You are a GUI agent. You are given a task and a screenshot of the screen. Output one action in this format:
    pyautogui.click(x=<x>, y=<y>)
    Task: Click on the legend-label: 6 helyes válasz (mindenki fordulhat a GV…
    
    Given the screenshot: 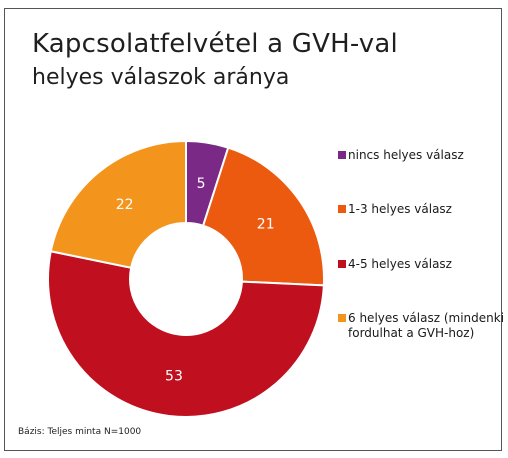 What is the action you would take?
    pyautogui.click(x=426, y=325)
    